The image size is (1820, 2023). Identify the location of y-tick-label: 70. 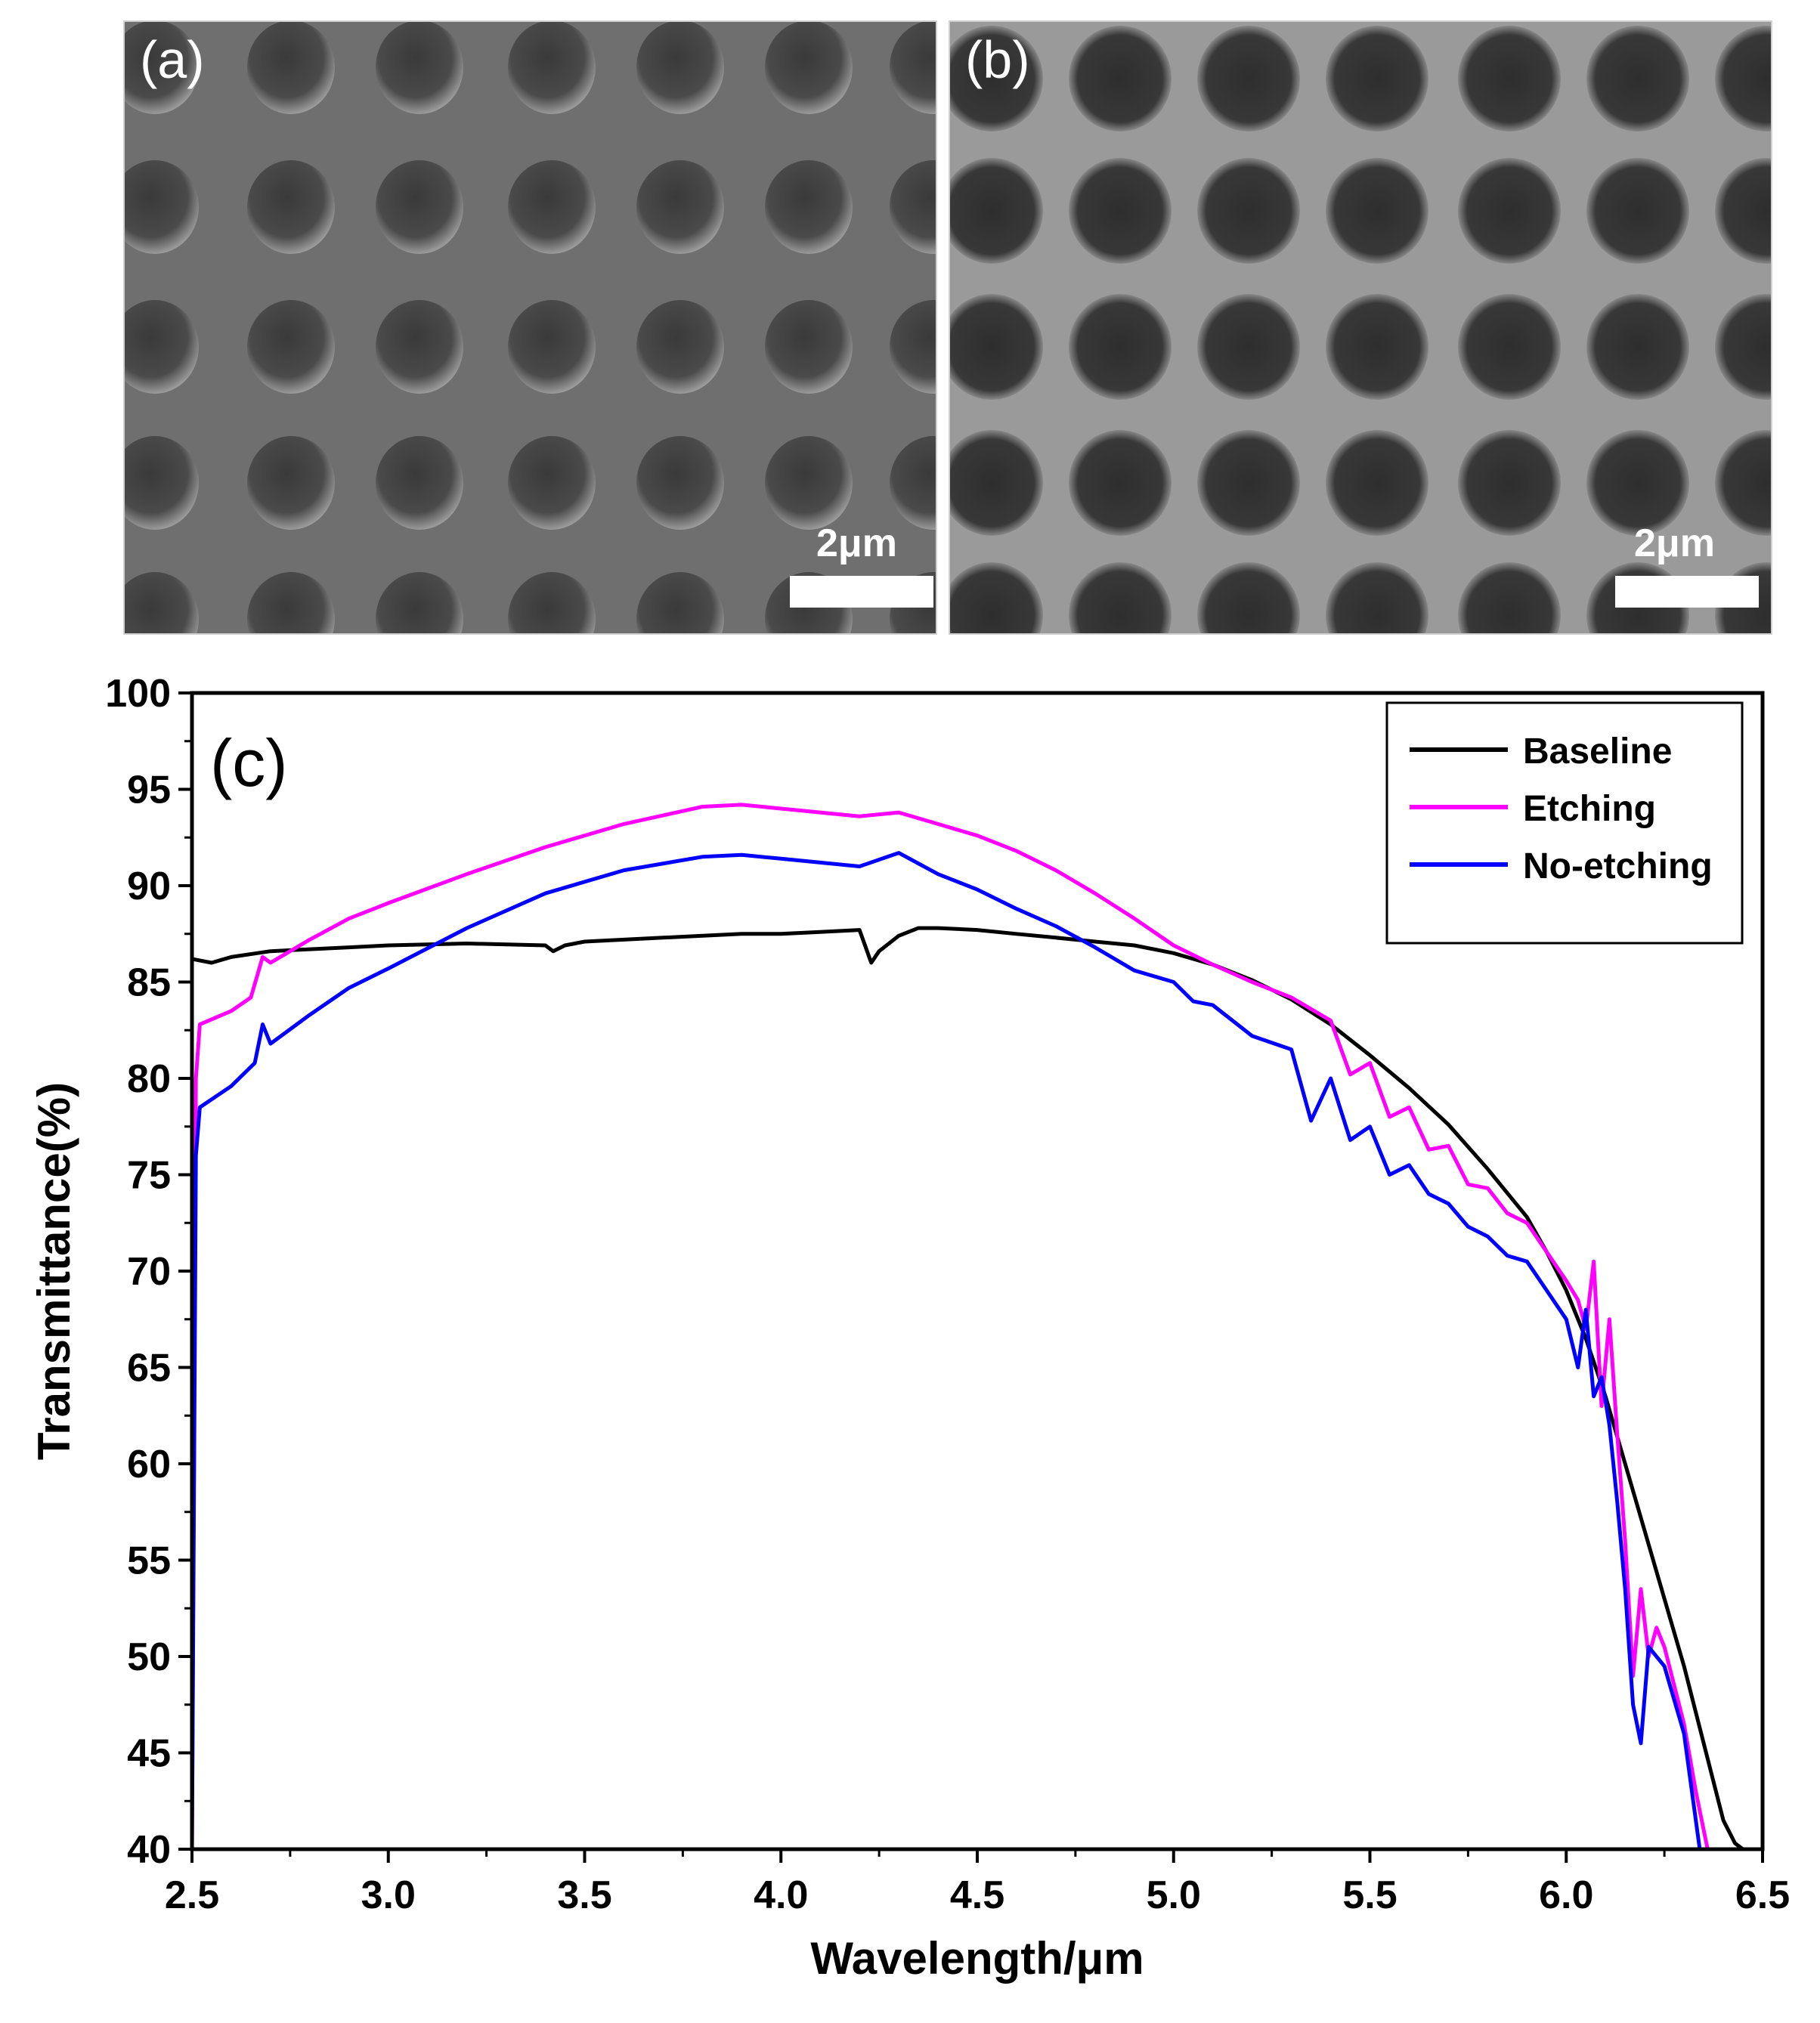
(149, 1272).